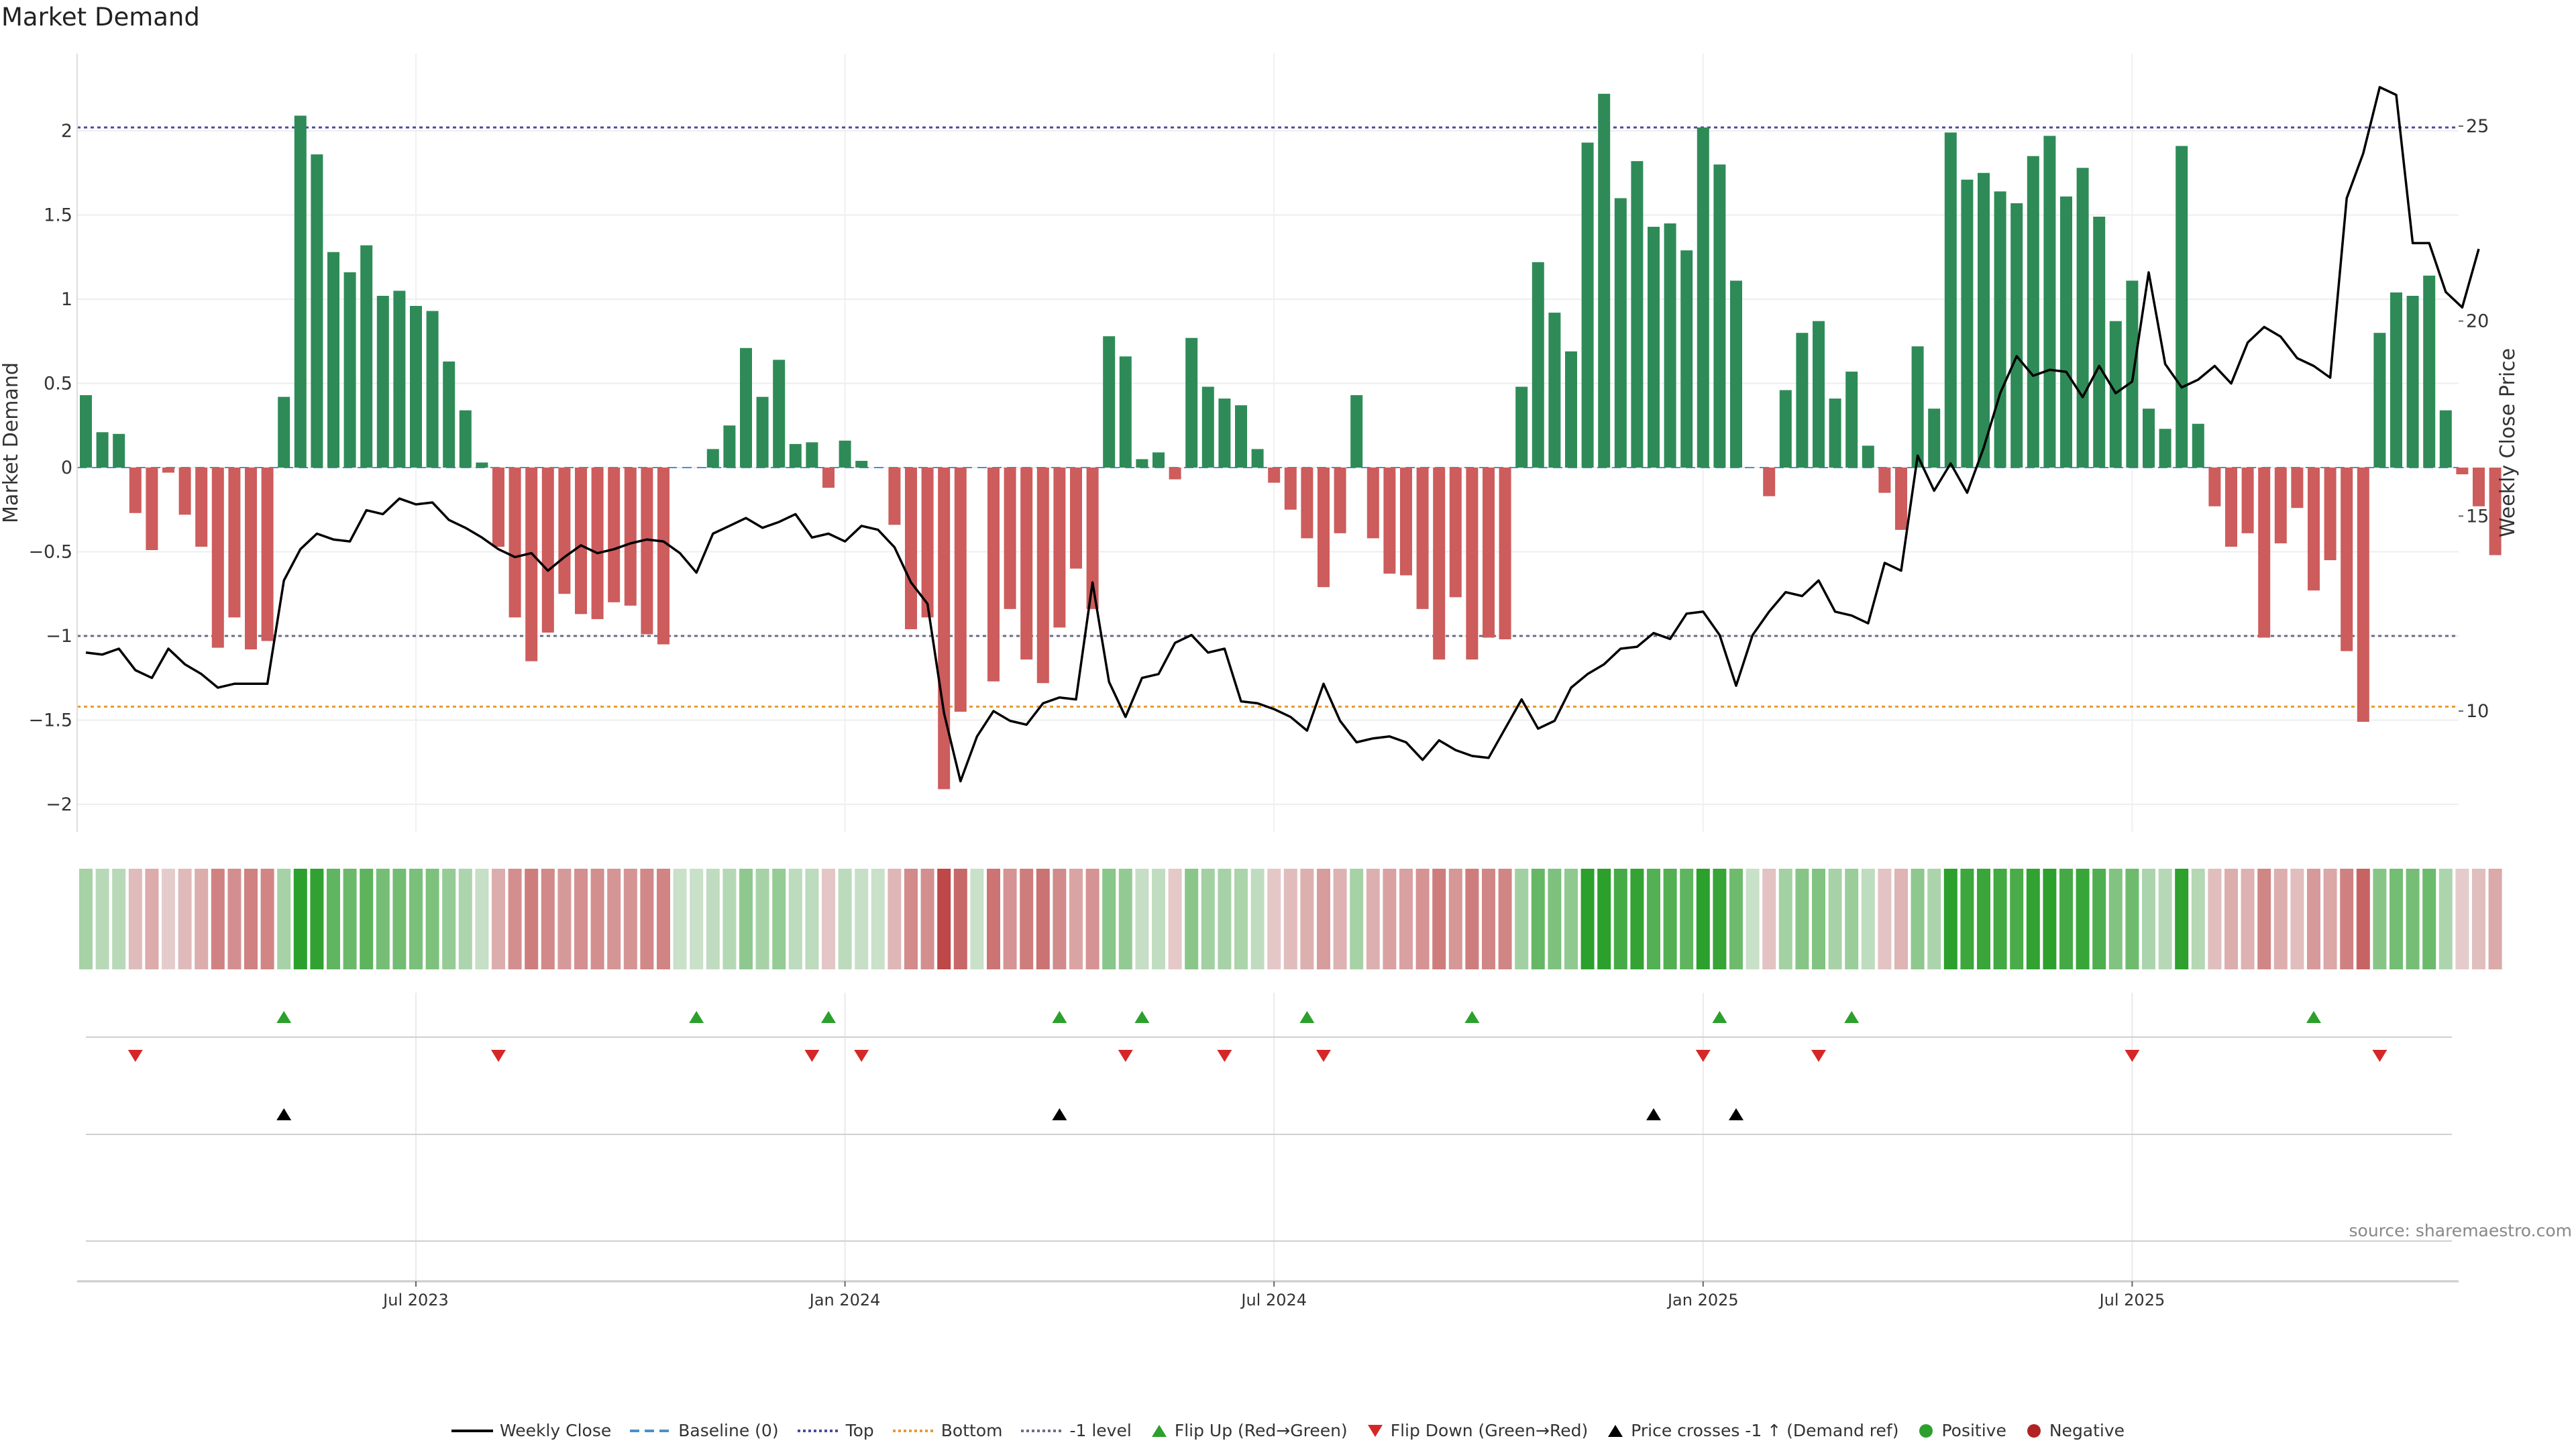 This screenshot has width=2576, height=1449. I want to click on price-cross-marker, so click(1653, 1114).